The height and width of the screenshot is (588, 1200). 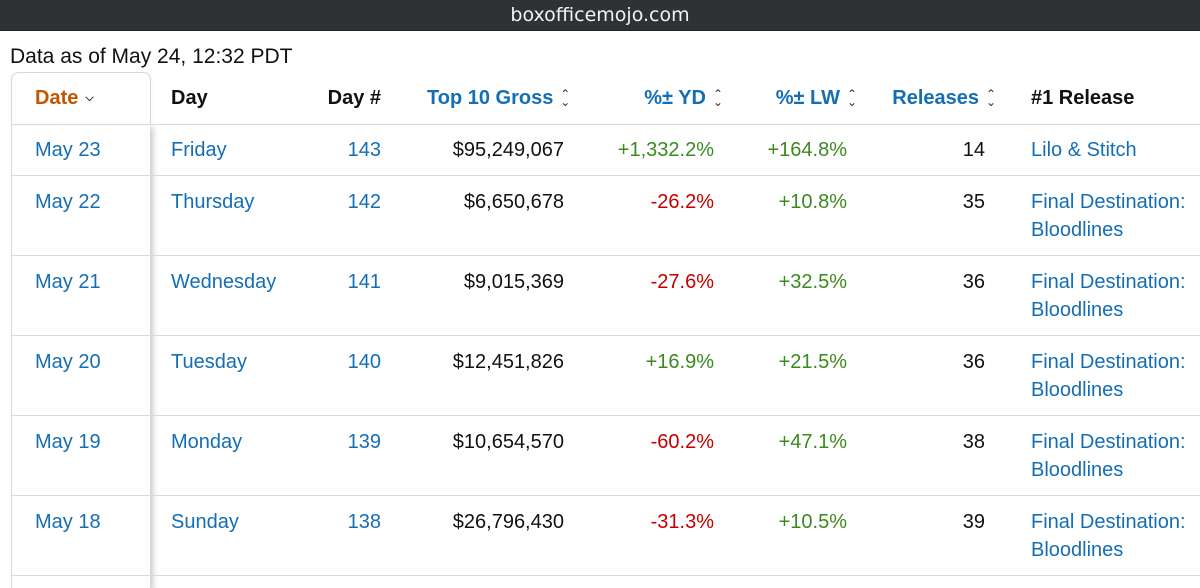 I want to click on row-pct-lw: +32.5%, so click(x=812, y=282).